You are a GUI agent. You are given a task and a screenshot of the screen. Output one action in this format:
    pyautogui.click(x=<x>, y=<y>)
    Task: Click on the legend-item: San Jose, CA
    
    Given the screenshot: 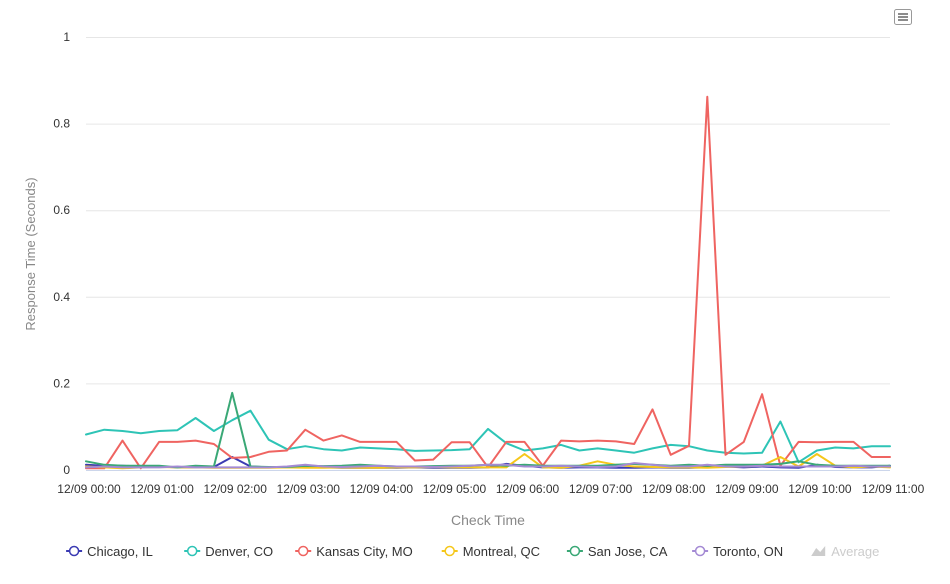 What is the action you would take?
    pyautogui.click(x=617, y=551)
    